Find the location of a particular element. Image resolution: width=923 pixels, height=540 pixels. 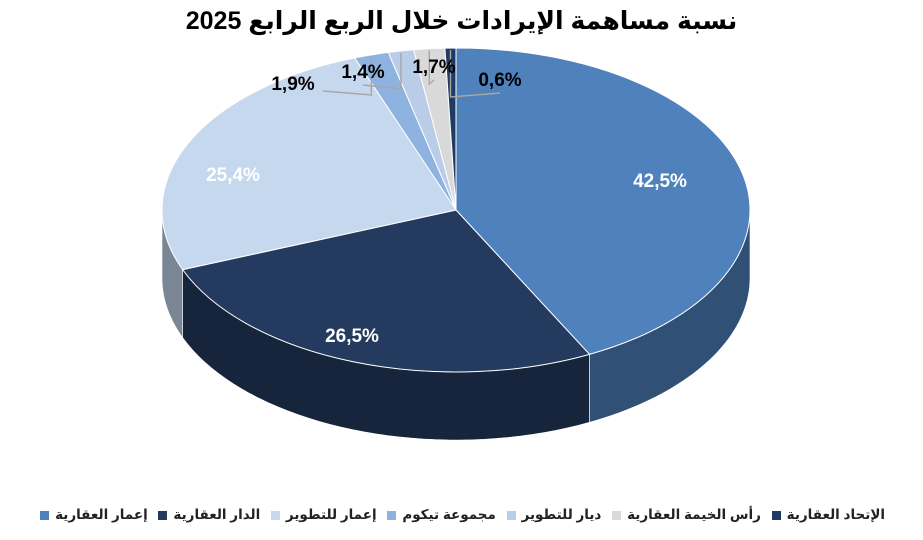

legend-label-3: مجموعة تيكوم is located at coordinates (449, 514).